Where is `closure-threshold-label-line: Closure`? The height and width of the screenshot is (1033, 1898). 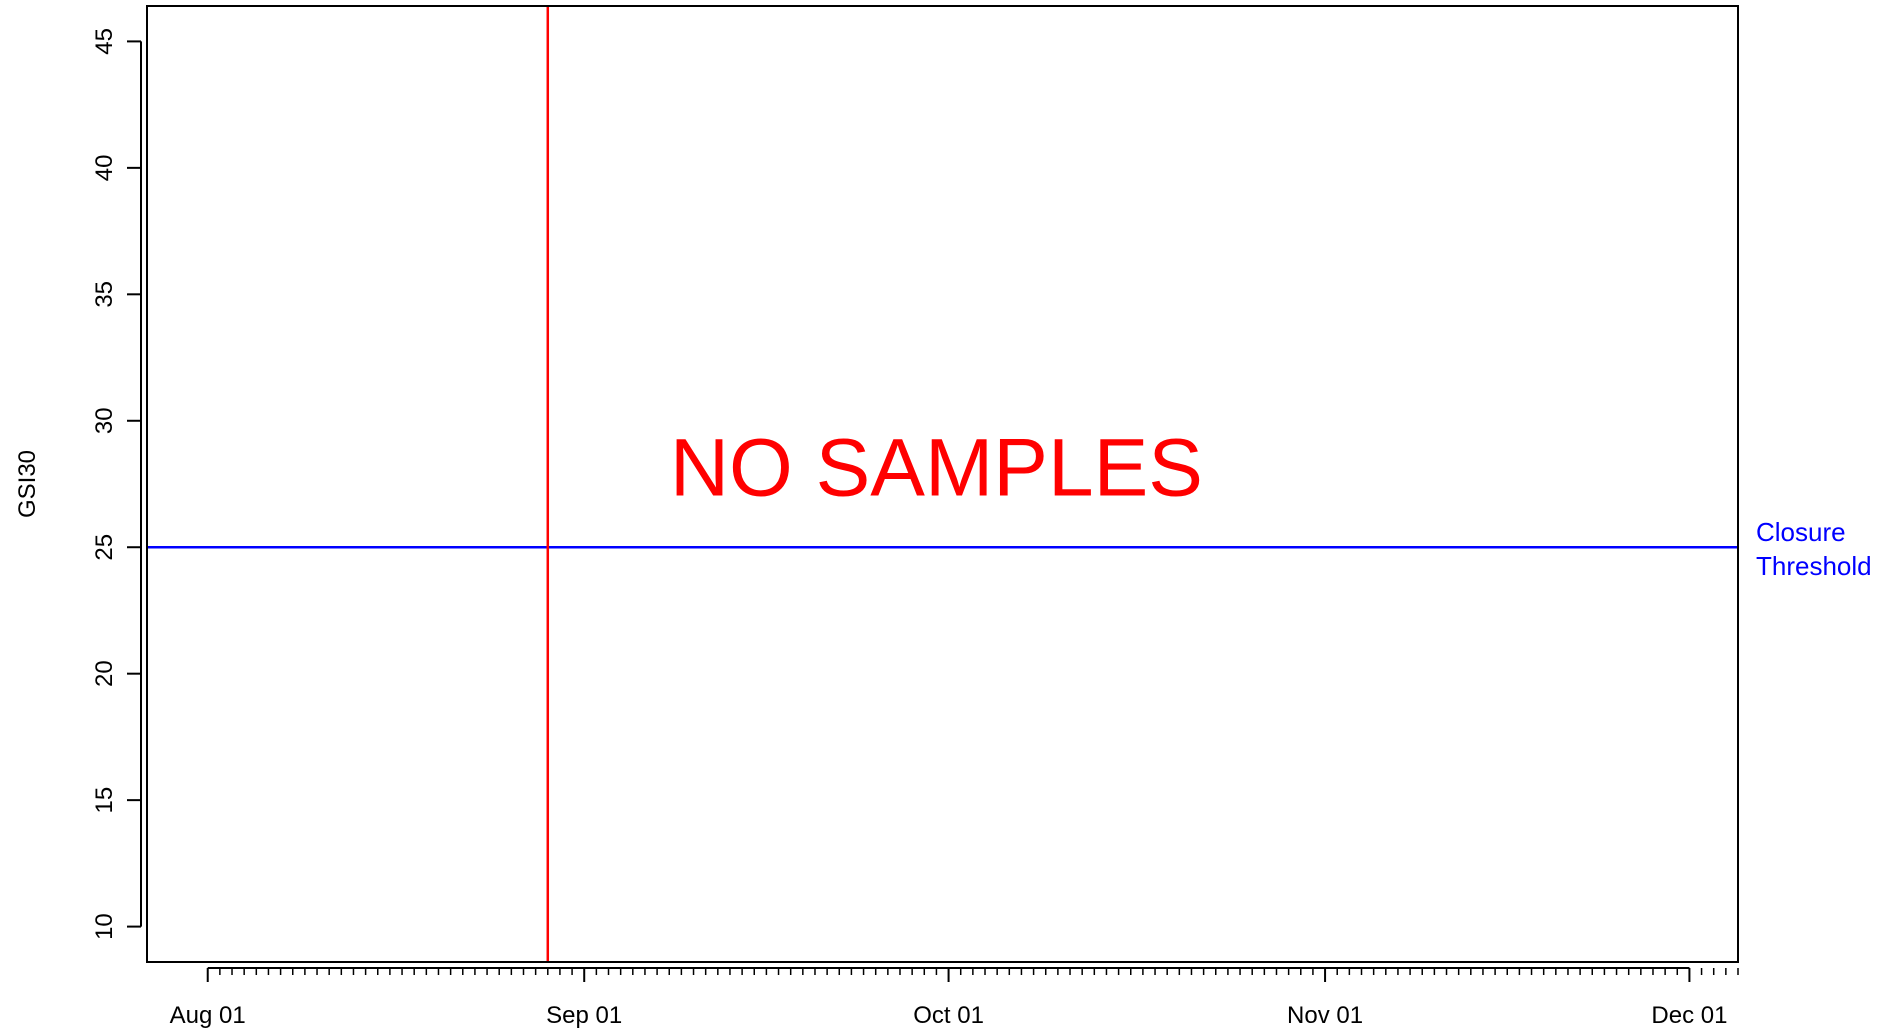
closure-threshold-label-line: Closure is located at coordinates (1801, 532).